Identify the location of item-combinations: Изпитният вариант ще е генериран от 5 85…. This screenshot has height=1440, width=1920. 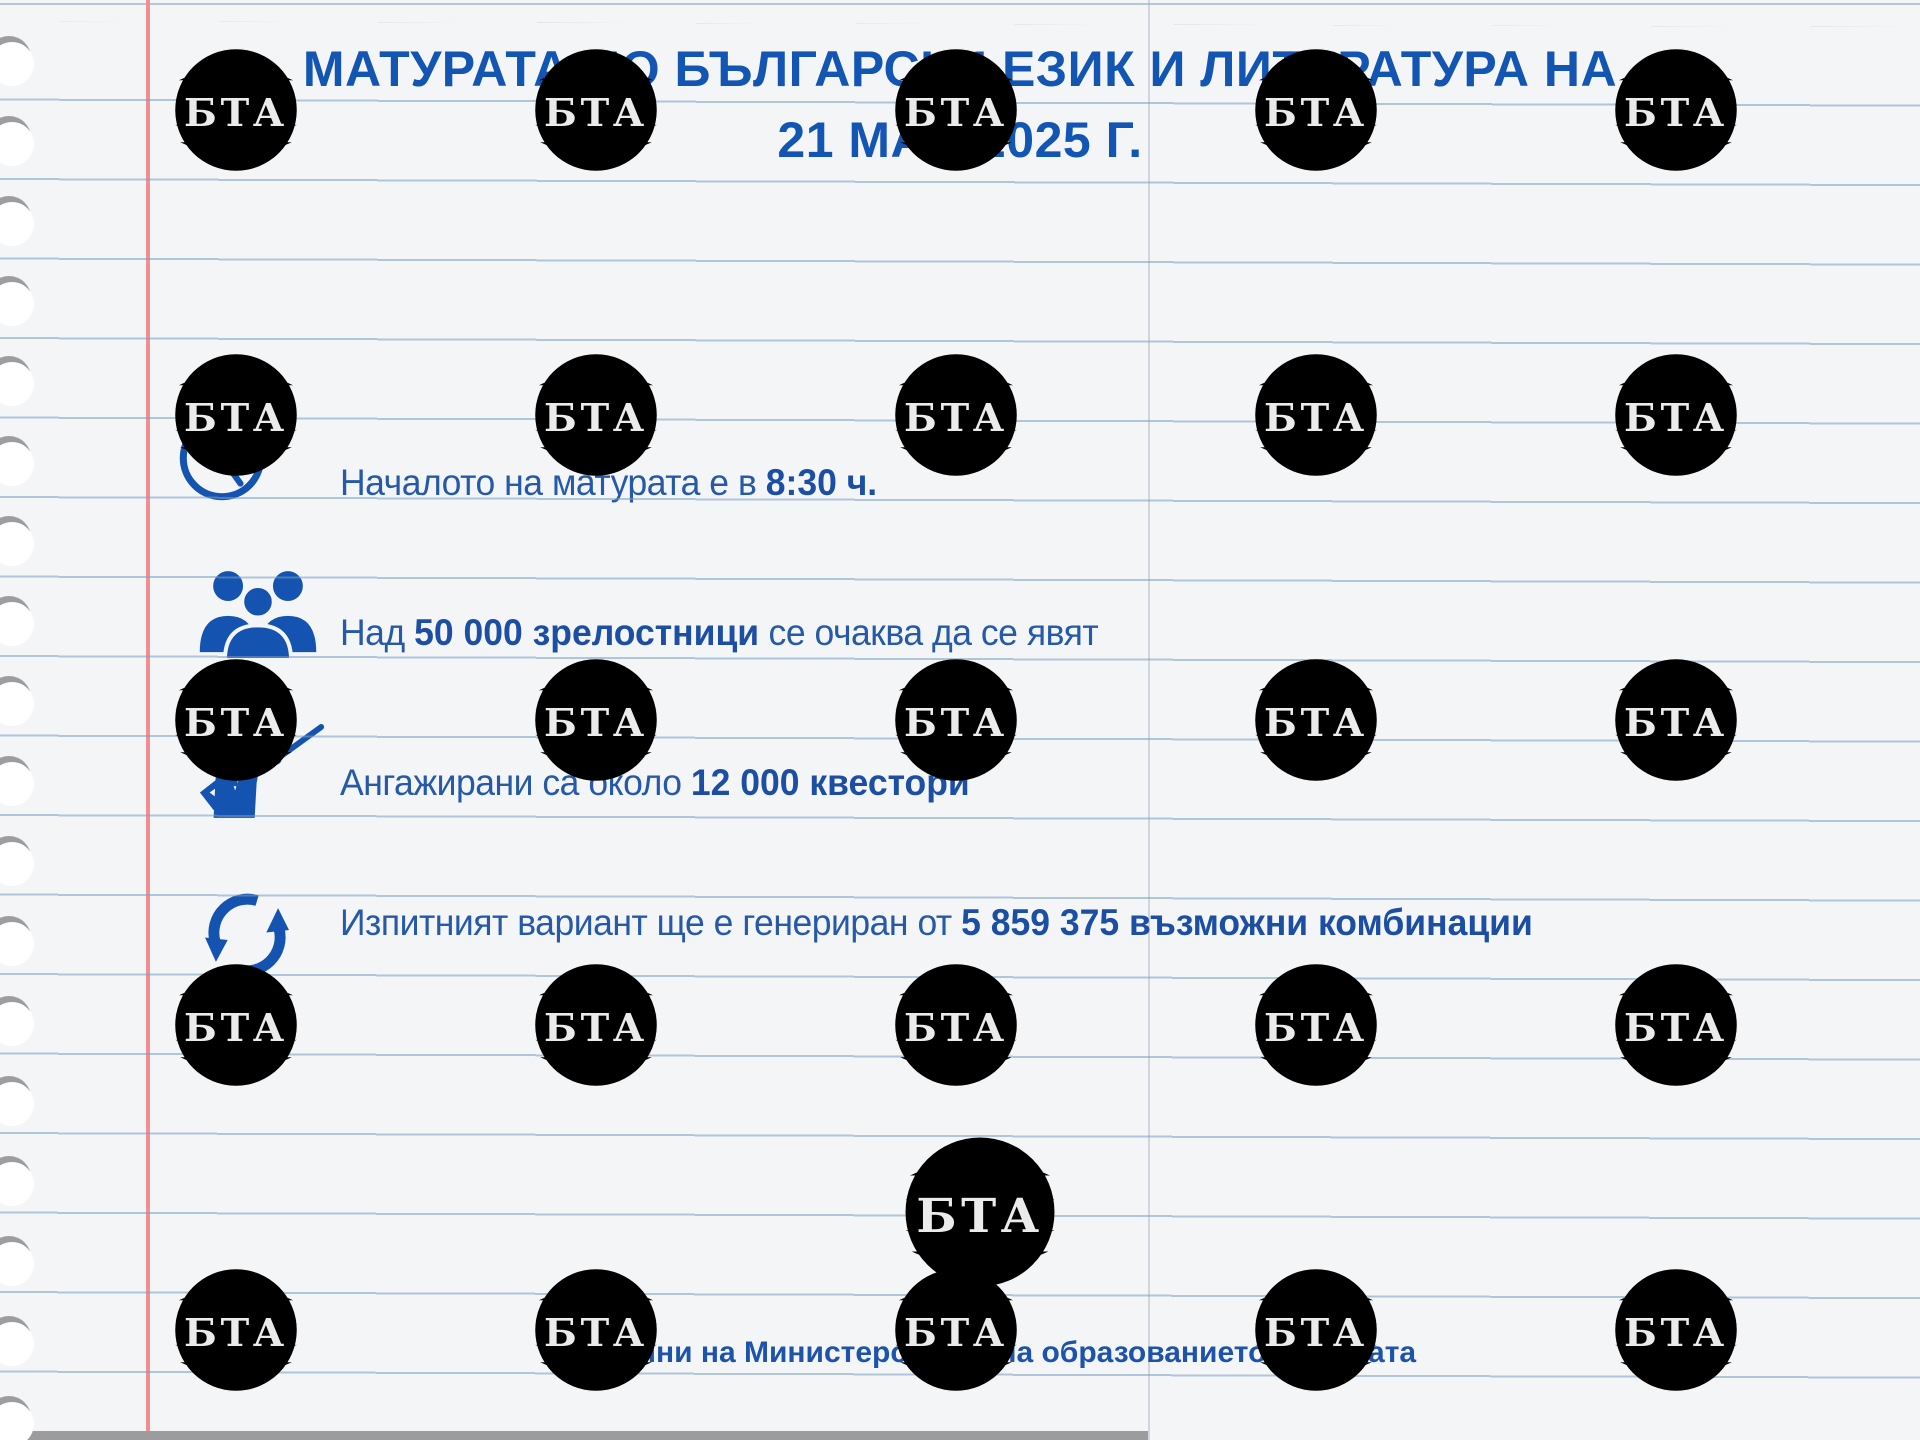
(936, 923).